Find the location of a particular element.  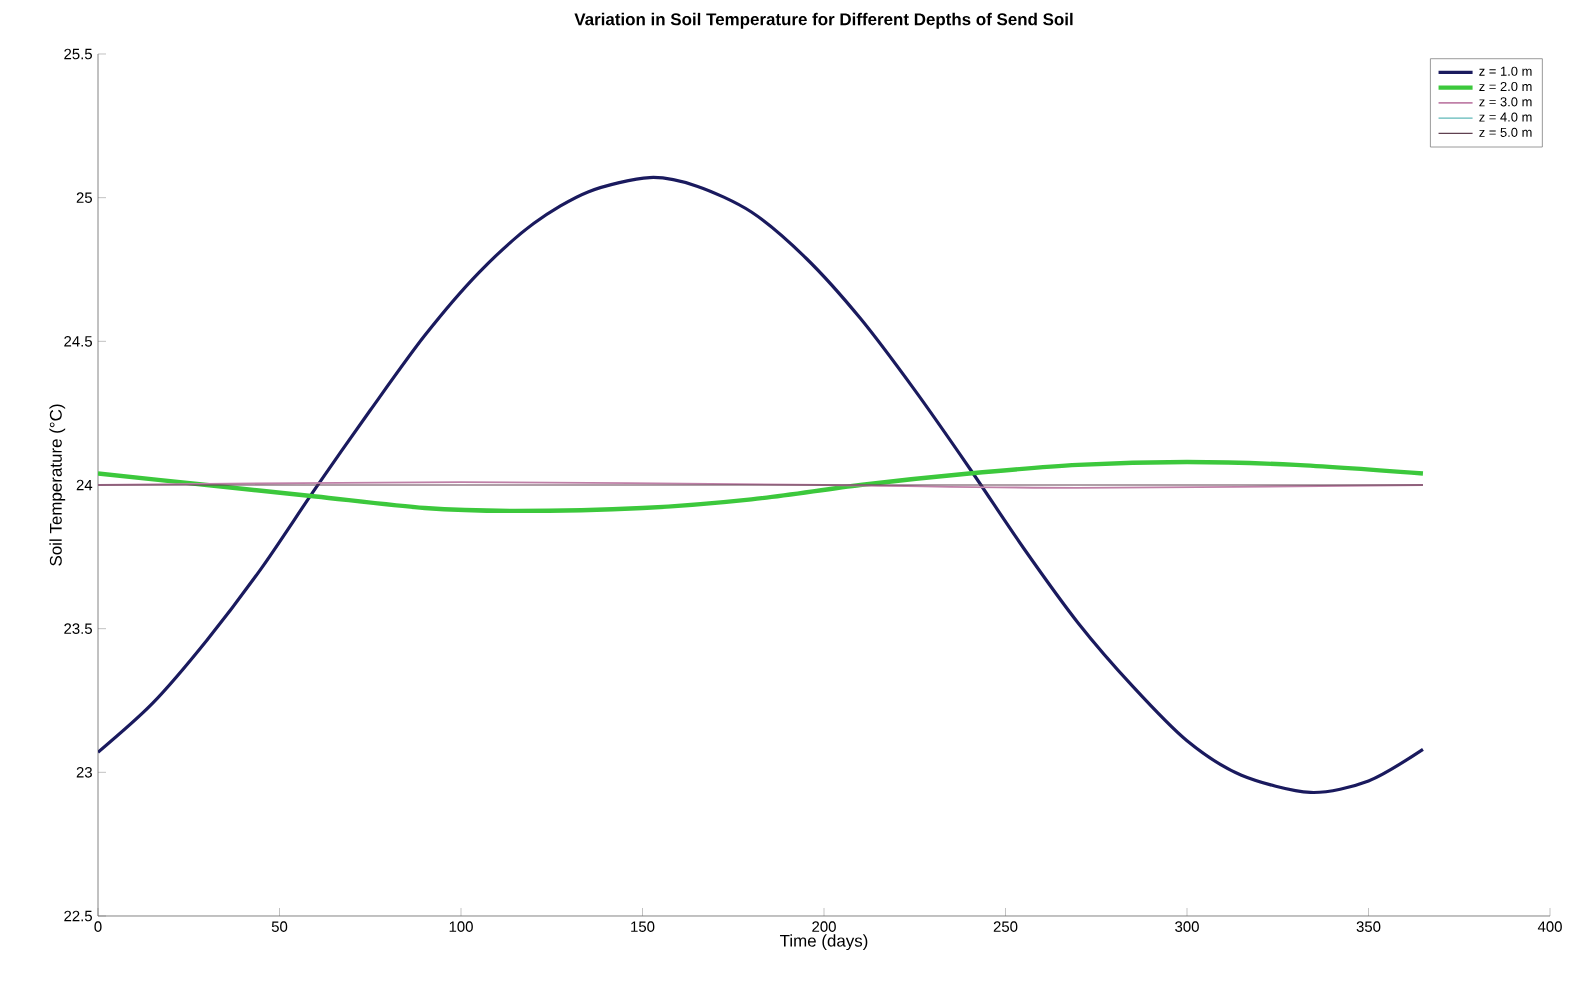

y-axis-title: Soil Temperature (°C) is located at coordinates (57, 485).